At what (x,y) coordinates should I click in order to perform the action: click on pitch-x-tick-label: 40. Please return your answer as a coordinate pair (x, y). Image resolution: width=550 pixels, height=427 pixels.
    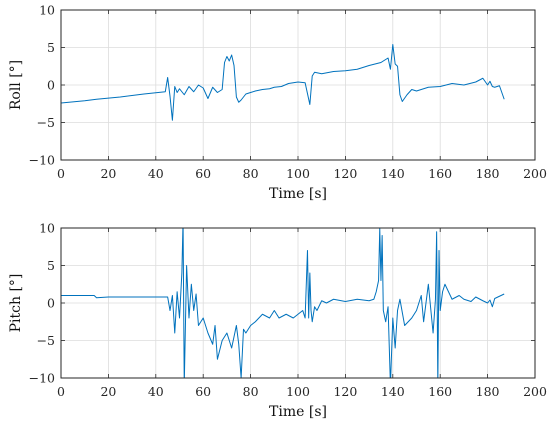
    Looking at the image, I should click on (156, 391).